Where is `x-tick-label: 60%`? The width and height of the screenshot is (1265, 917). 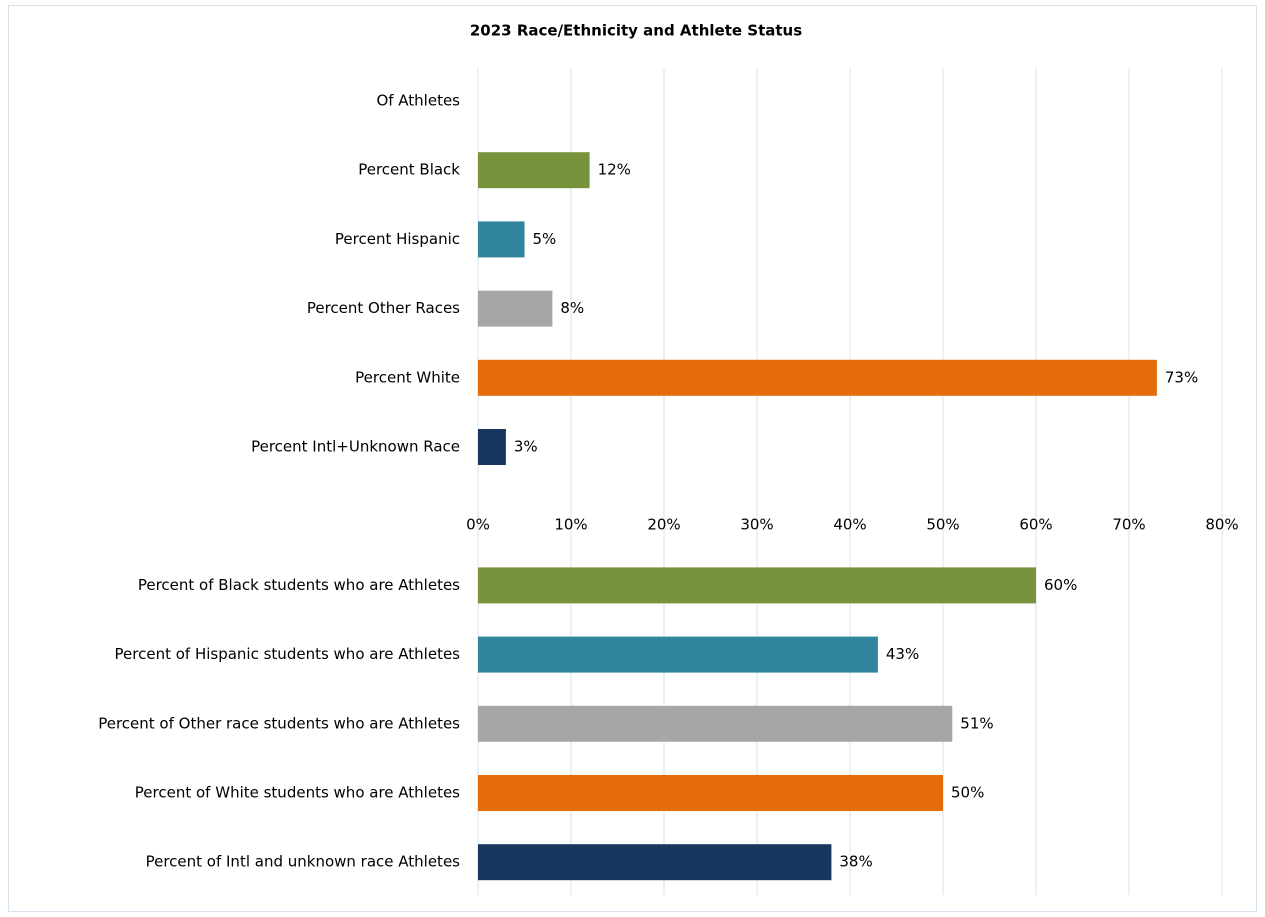
x-tick-label: 60% is located at coordinates (1035, 525).